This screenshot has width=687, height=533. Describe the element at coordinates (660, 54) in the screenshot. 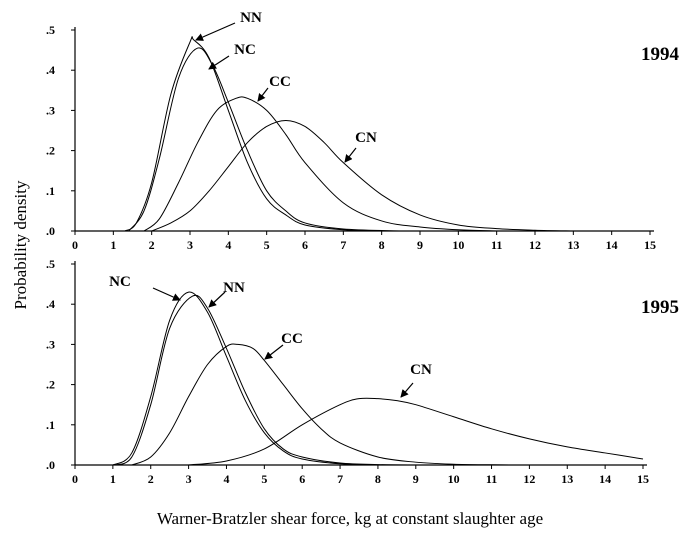

I see `panel-title: 1994` at that location.